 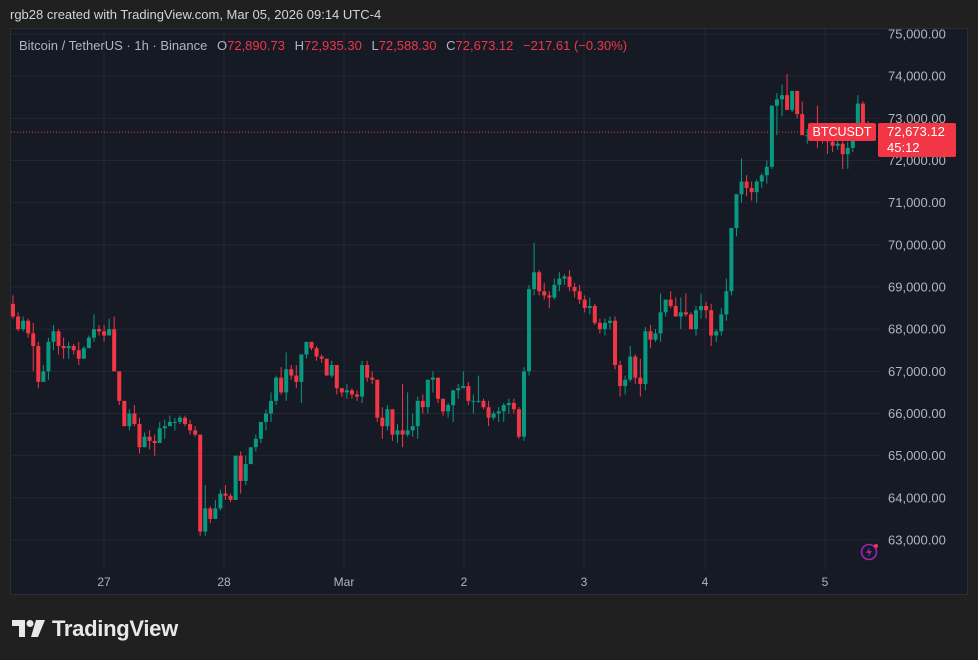 I want to click on bar-countdown: 45:12, so click(x=903, y=147).